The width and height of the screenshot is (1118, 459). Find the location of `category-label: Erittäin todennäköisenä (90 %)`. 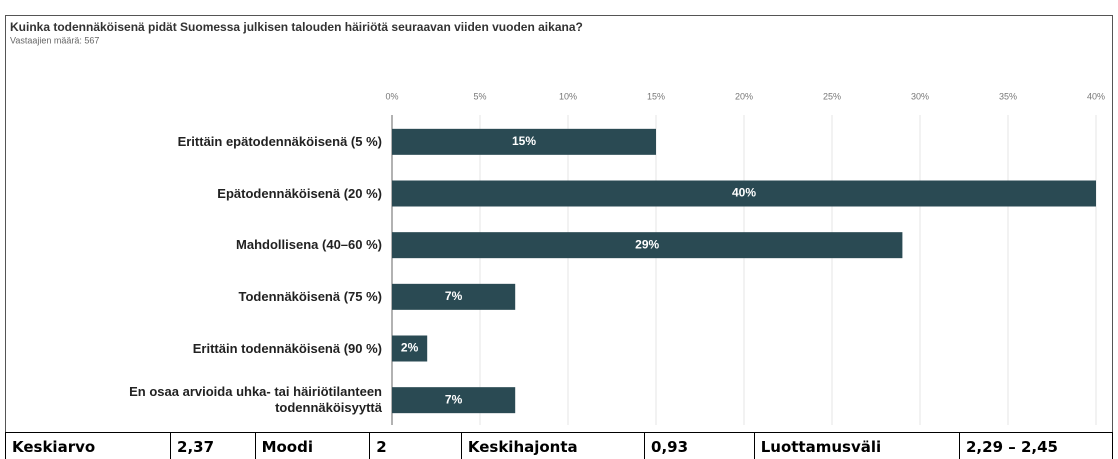

category-label: Erittäin todennäköisenä (90 %) is located at coordinates (287, 348).